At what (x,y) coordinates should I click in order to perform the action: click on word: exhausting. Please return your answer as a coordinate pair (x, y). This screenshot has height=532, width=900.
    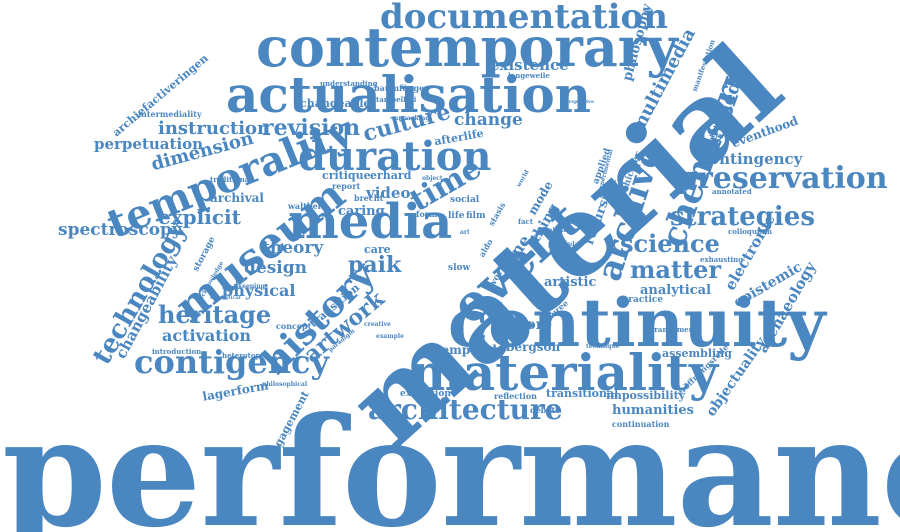
    Looking at the image, I should click on (722, 259).